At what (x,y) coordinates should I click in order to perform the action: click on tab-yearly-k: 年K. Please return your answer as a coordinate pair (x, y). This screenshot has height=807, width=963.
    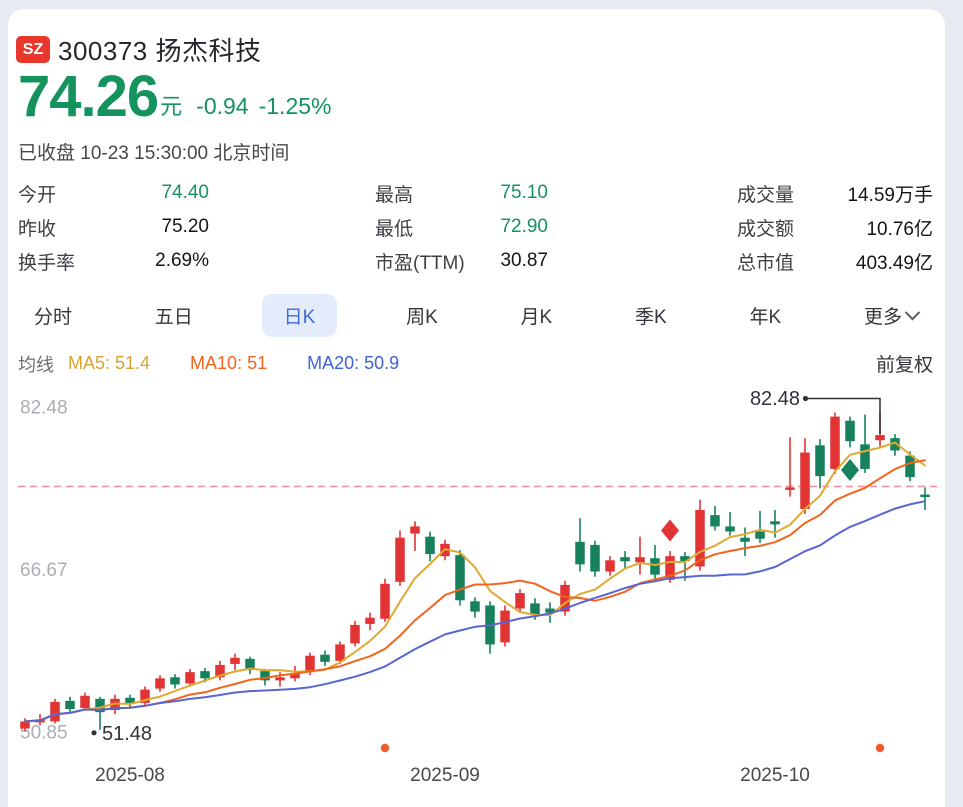
    Looking at the image, I should click on (765, 317).